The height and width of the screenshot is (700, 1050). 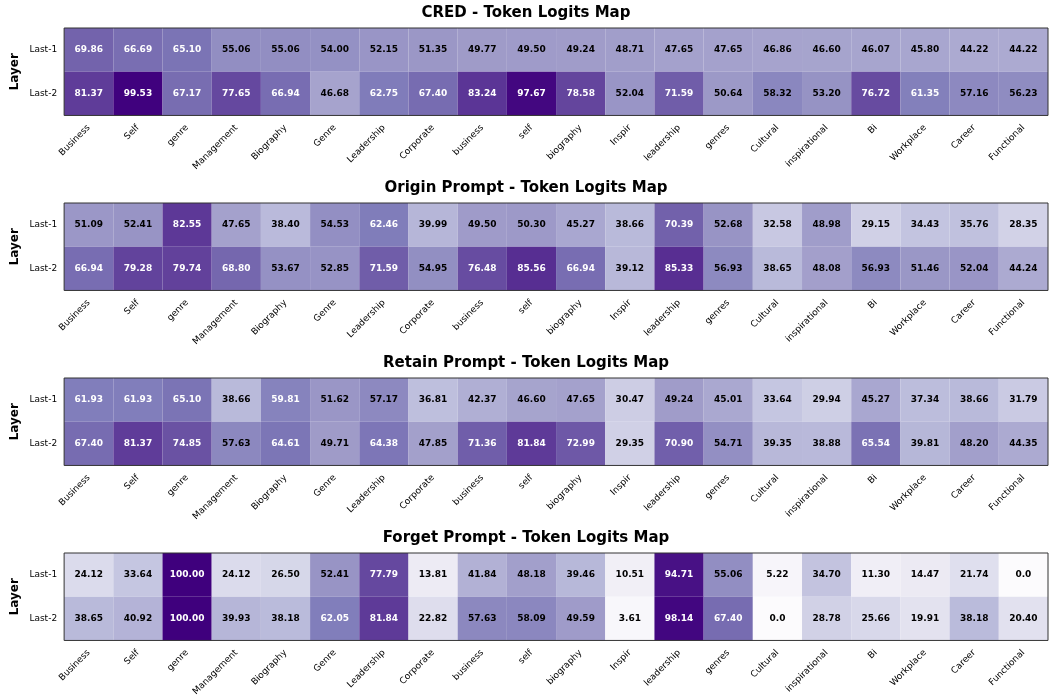 What do you see at coordinates (433, 92) in the screenshot?
I see `data-label: 67.40` at bounding box center [433, 92].